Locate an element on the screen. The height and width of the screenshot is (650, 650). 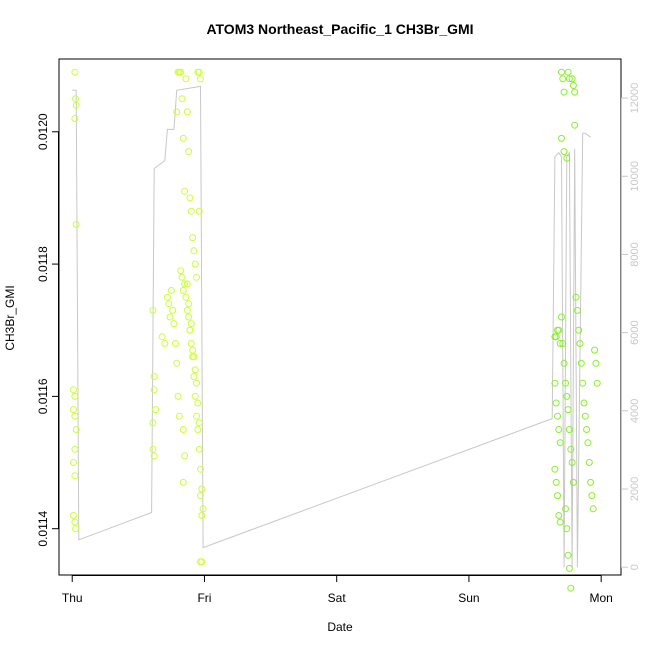
chart-title: ATOM3 Northeast_Pacific_1 CH3Br_GMI is located at coordinates (339, 29).